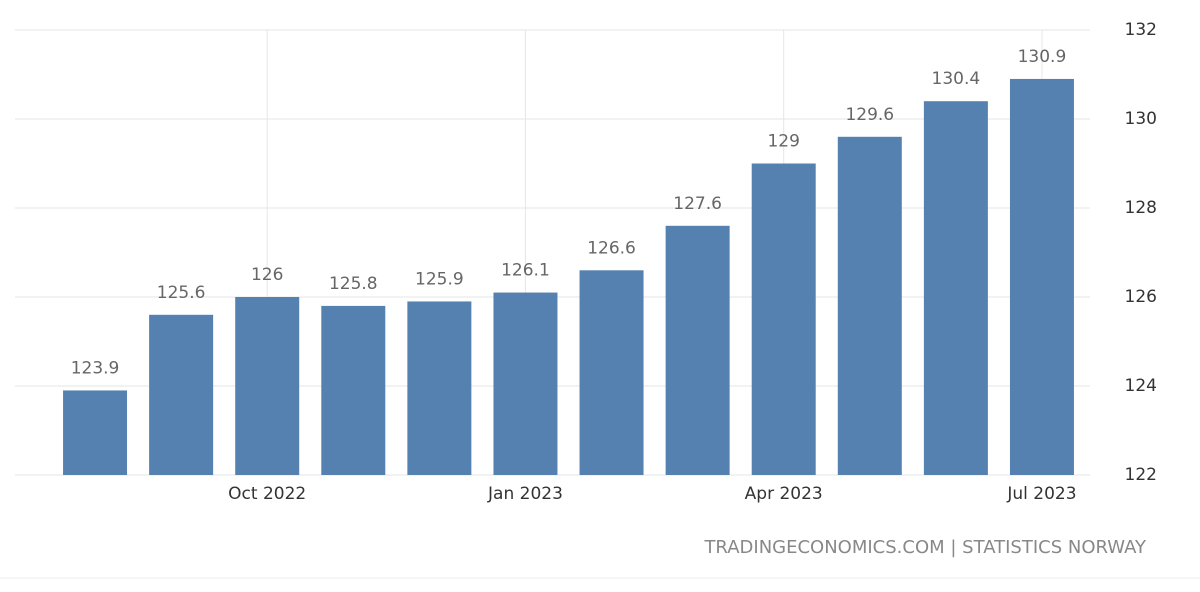  What do you see at coordinates (1042, 57) in the screenshot?
I see `value-label: 130.9` at bounding box center [1042, 57].